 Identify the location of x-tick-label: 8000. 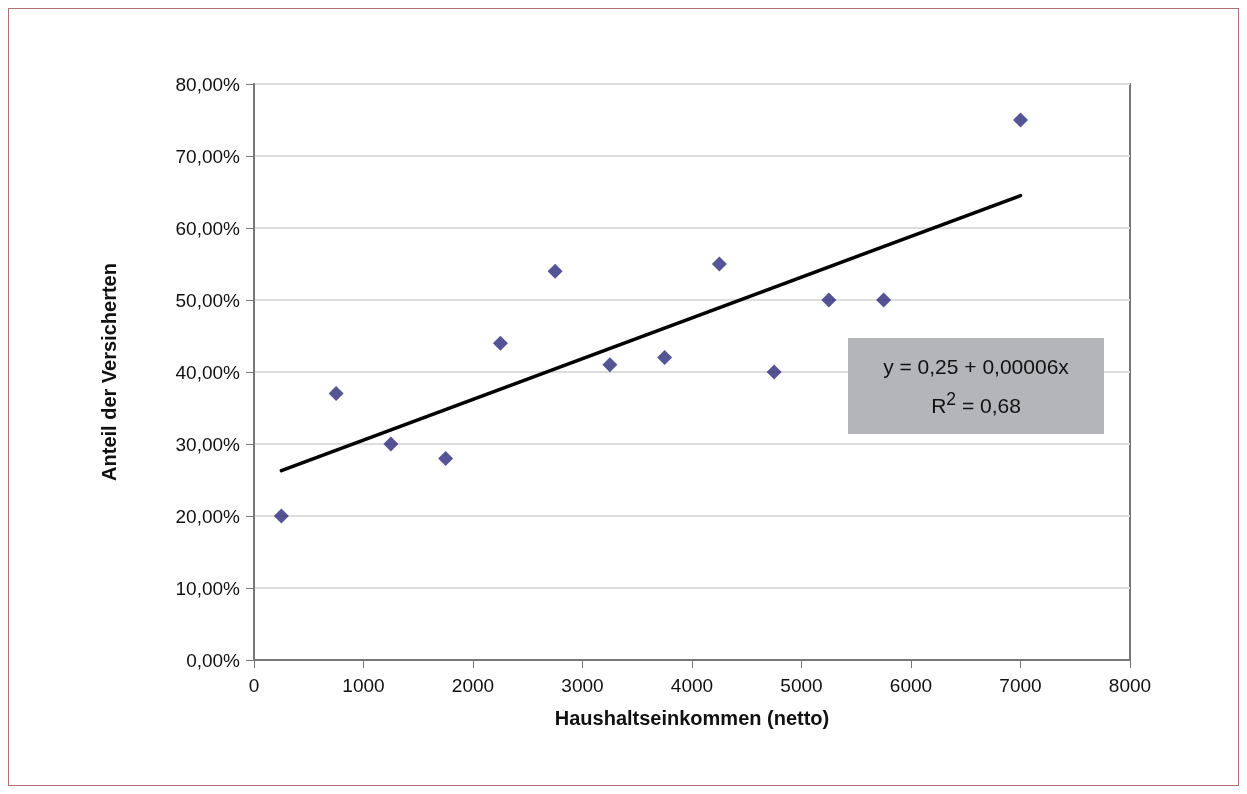
(1130, 685).